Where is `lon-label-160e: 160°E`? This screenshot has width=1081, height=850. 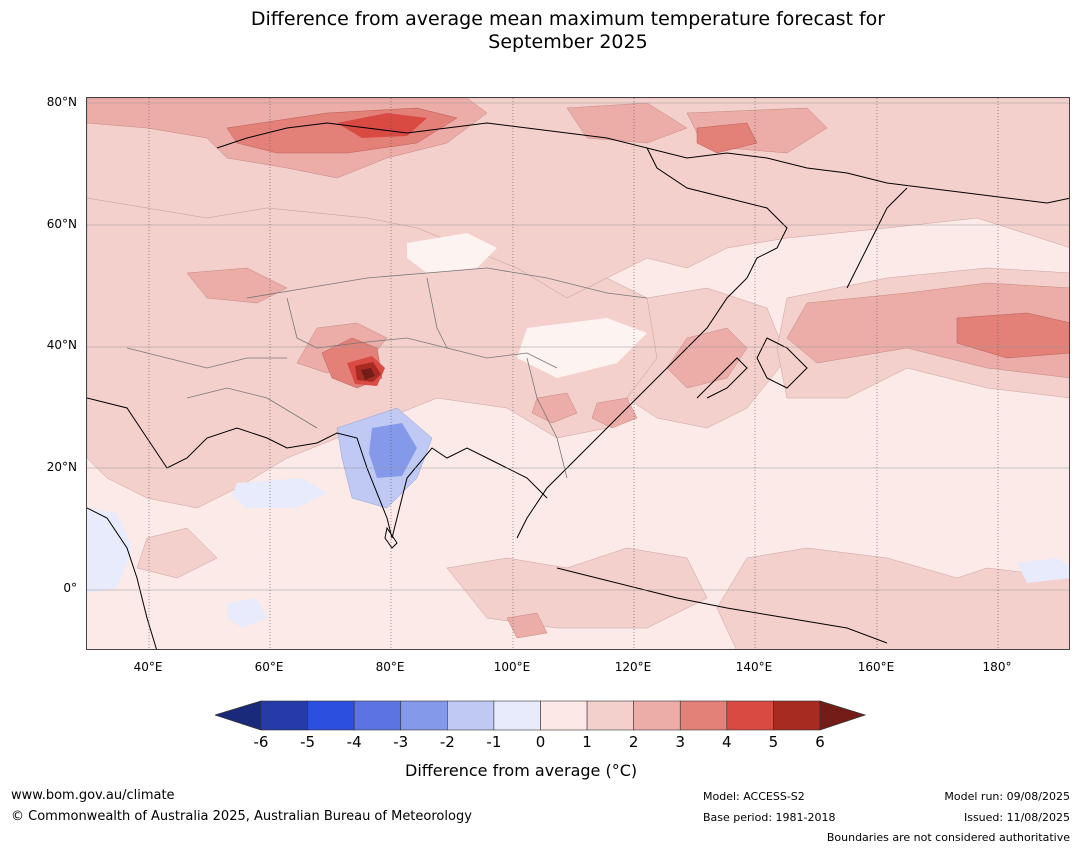 lon-label-160e: 160°E is located at coordinates (876, 667).